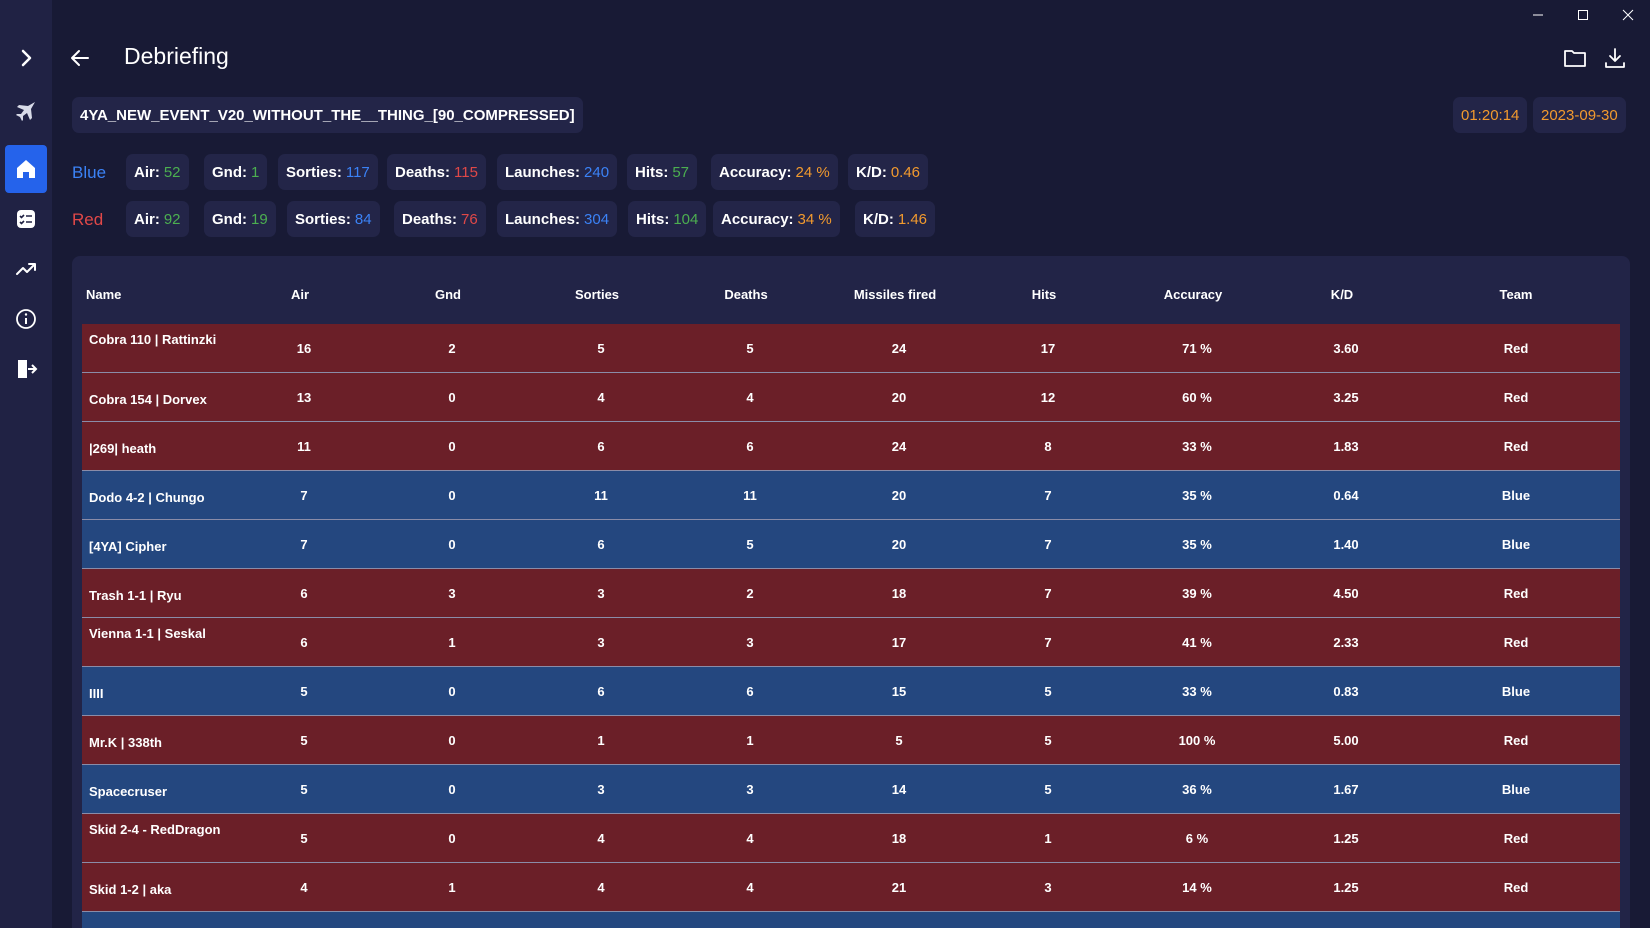 The image size is (1650, 928). I want to click on home-icon, so click(26, 169).